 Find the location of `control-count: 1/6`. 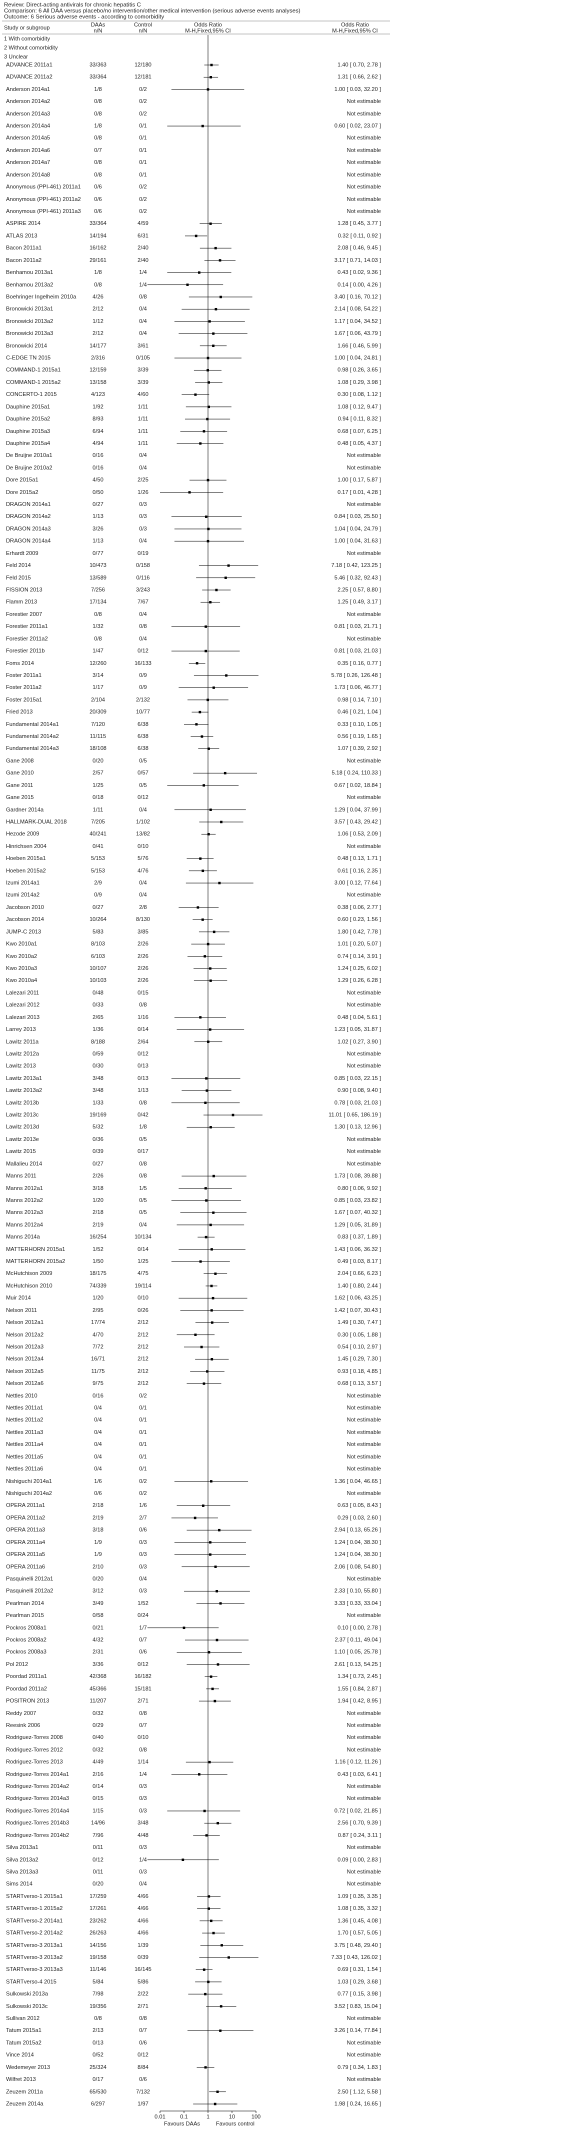

control-count: 1/6 is located at coordinates (143, 1506).